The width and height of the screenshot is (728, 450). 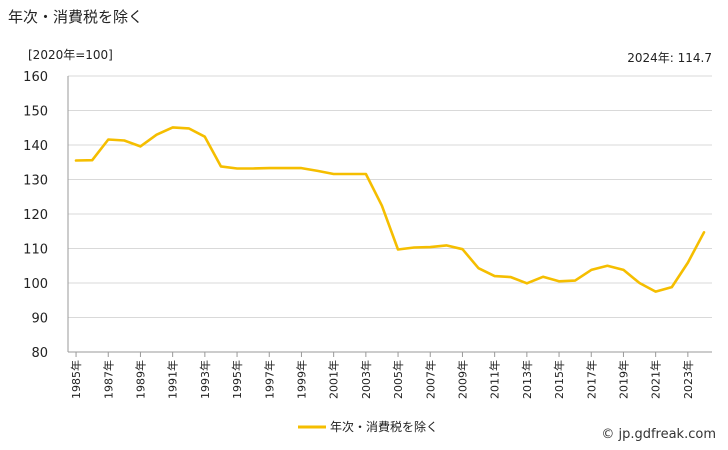 I want to click on x-tick-label: 2011年, so click(x=495, y=379).